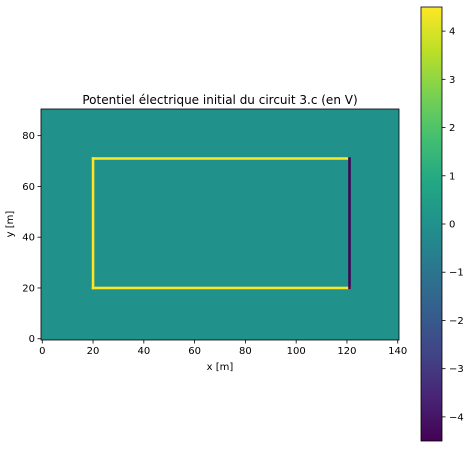 Image resolution: width=470 pixels, height=449 pixels. I want to click on colorbar-tick-label: −2, so click(456, 321).